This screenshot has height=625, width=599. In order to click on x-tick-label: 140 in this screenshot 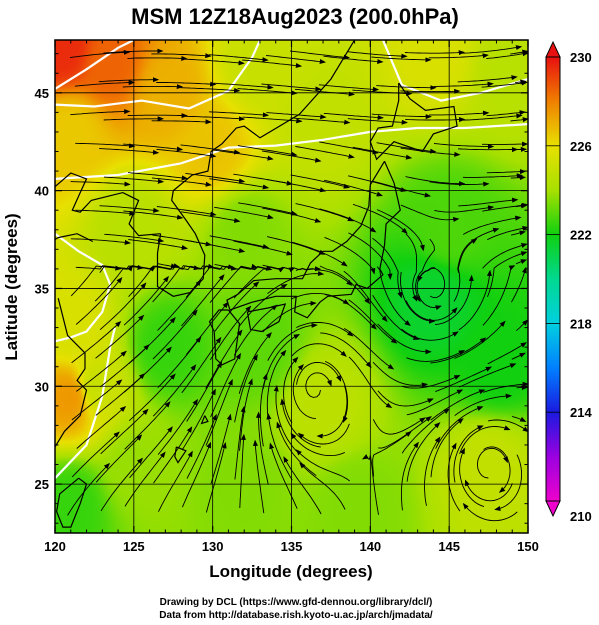, I will do `click(370, 546)`.